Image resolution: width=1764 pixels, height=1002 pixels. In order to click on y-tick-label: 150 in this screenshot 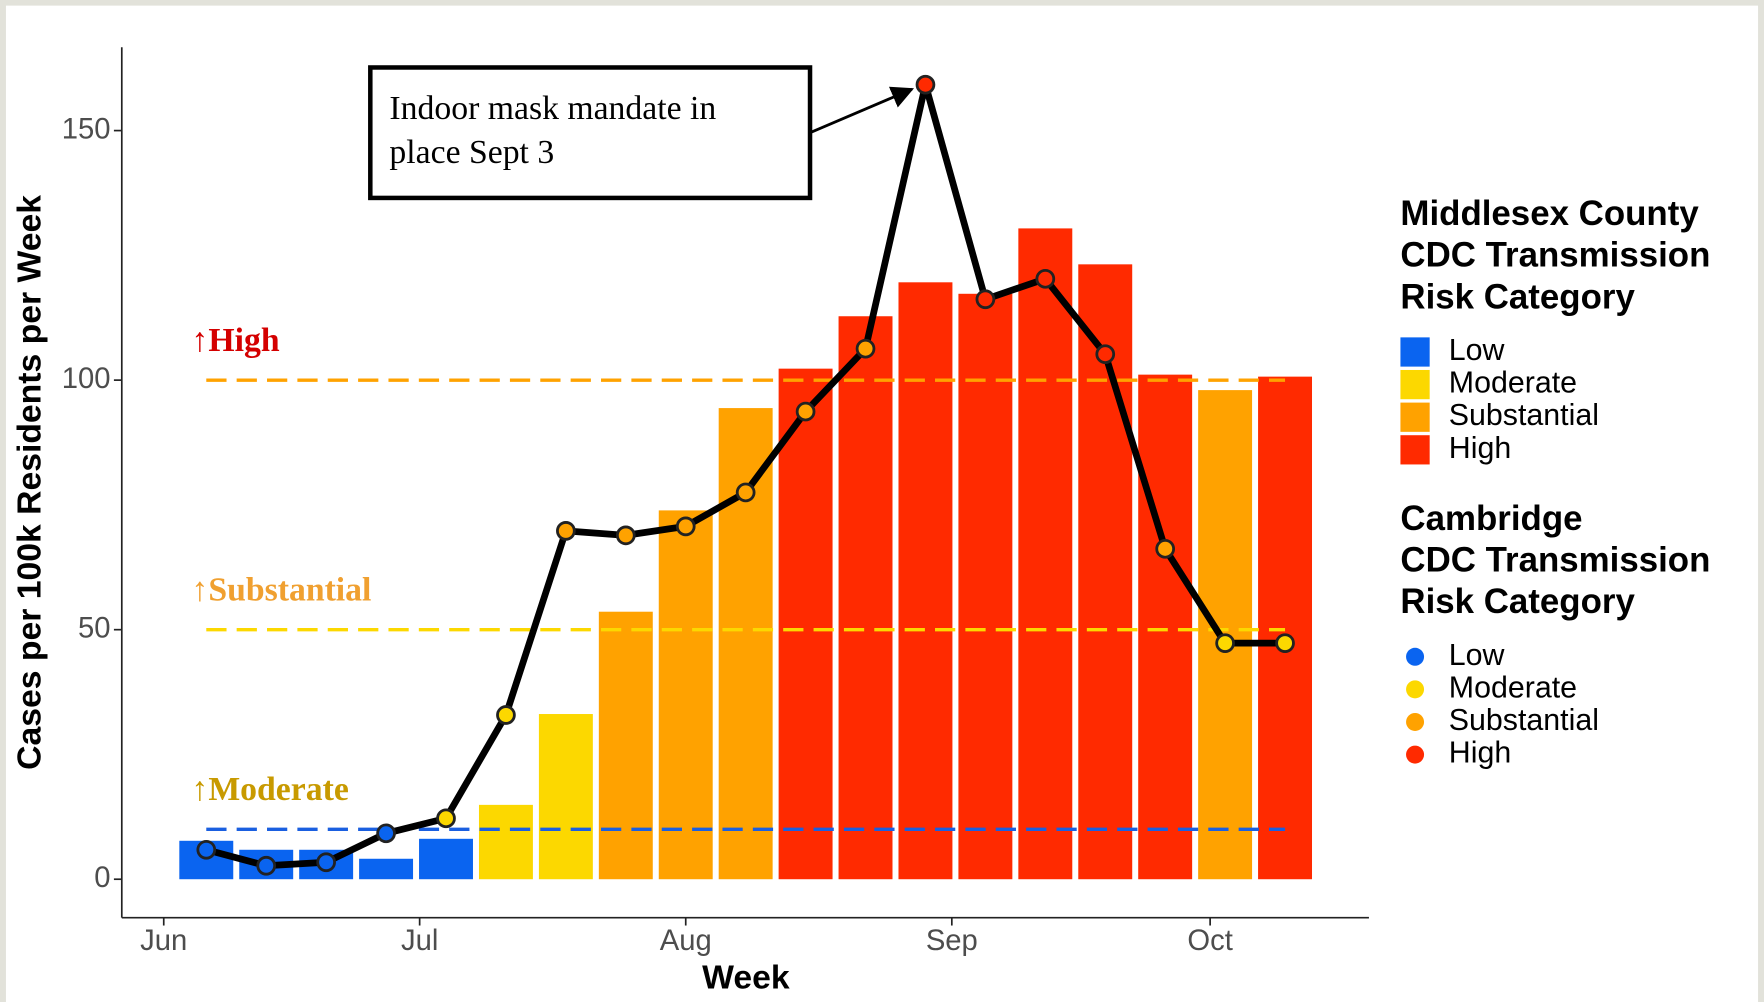, I will do `click(86, 129)`.